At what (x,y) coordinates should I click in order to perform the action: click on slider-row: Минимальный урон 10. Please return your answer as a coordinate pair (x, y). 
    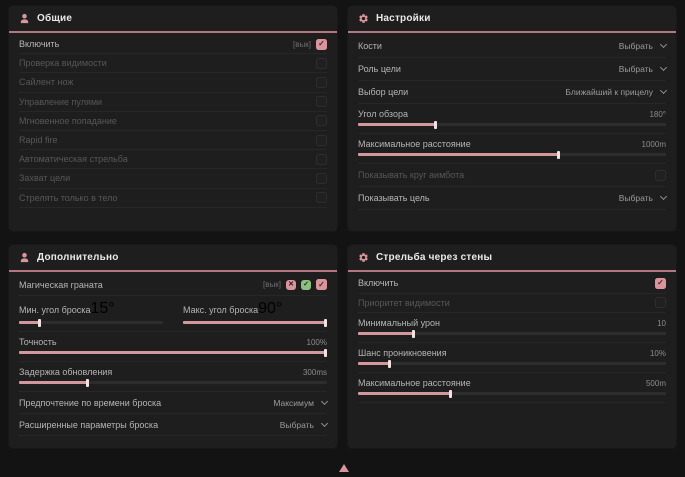
    Looking at the image, I should click on (512, 328).